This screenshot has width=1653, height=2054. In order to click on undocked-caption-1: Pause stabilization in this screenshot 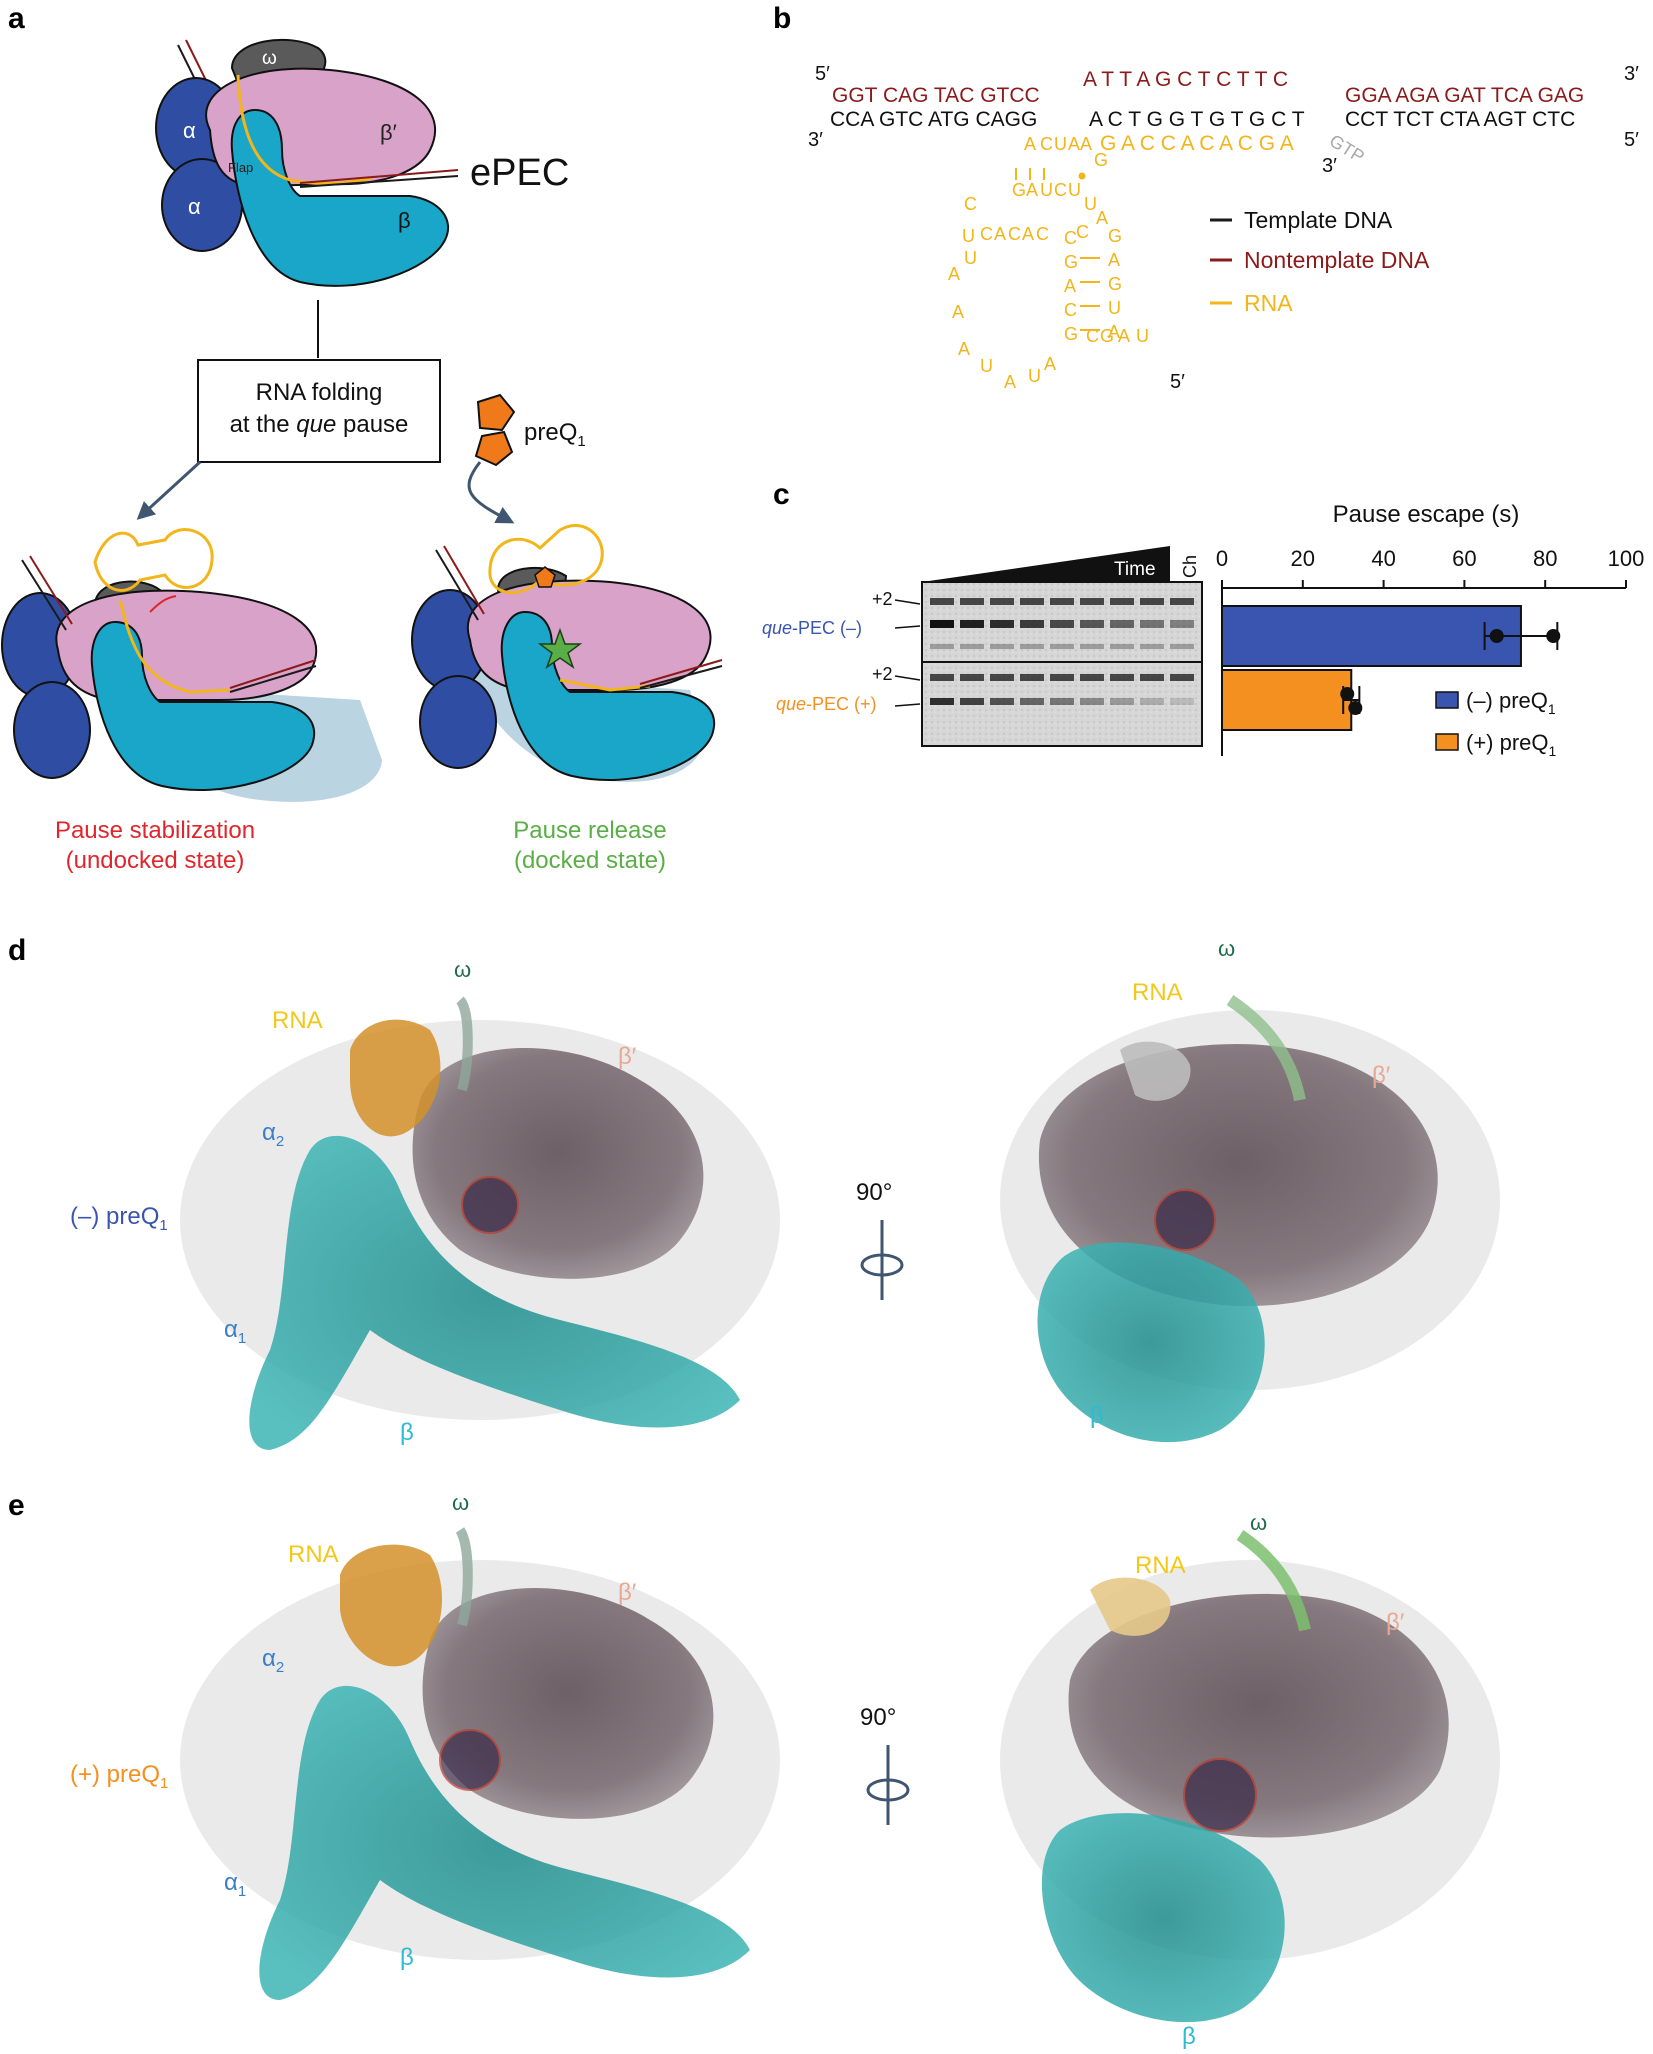, I will do `click(155, 830)`.